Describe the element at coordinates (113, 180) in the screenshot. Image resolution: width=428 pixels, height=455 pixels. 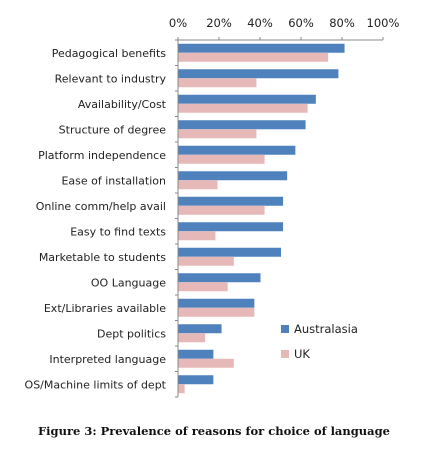
I see `category-label: Ease of installation` at that location.